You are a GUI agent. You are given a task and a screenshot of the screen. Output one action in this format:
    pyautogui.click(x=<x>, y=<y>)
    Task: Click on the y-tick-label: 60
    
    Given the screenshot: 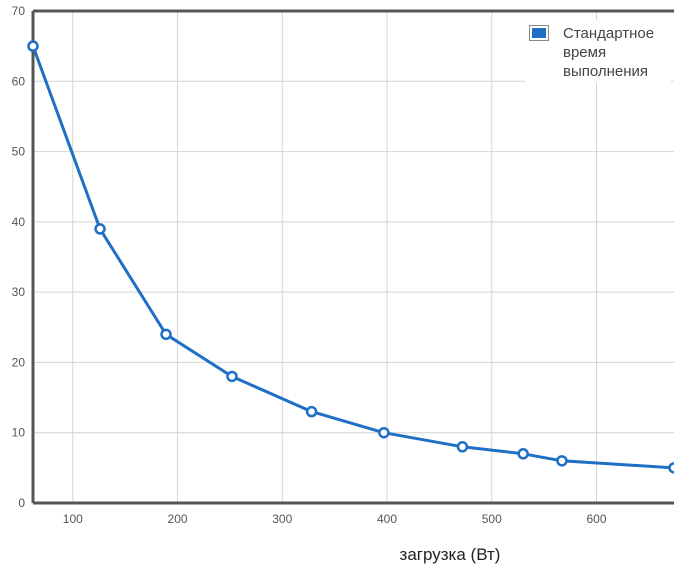 What is the action you would take?
    pyautogui.click(x=19, y=81)
    